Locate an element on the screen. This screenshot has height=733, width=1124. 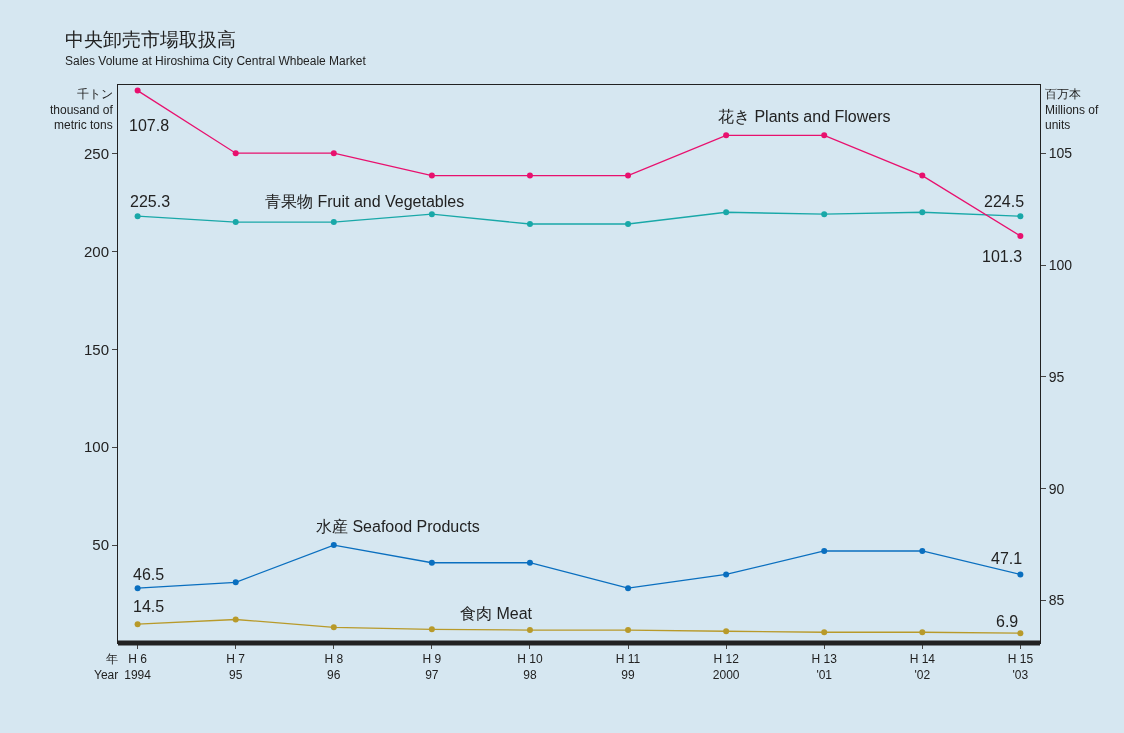
chart-title: 中央卸売市場取扱高 is located at coordinates (150, 39).